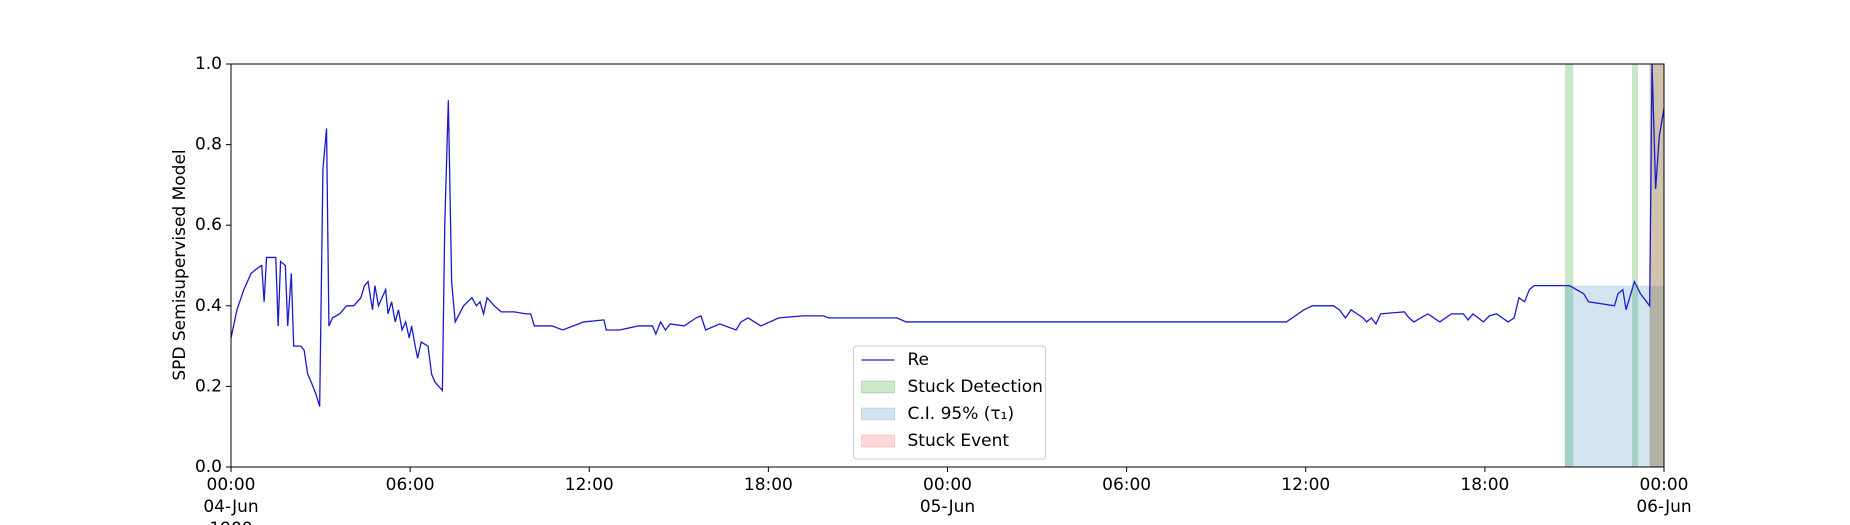 This screenshot has height=525, width=1850. Describe the element at coordinates (961, 414) in the screenshot. I see `legend-label: C.I. 95% (τ₁)` at that location.